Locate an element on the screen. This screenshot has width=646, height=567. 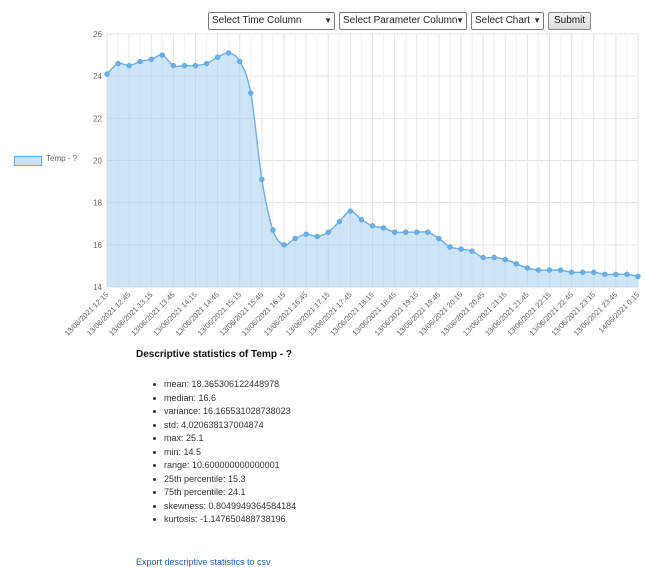
y-tick-label: 18 is located at coordinates (97, 203).